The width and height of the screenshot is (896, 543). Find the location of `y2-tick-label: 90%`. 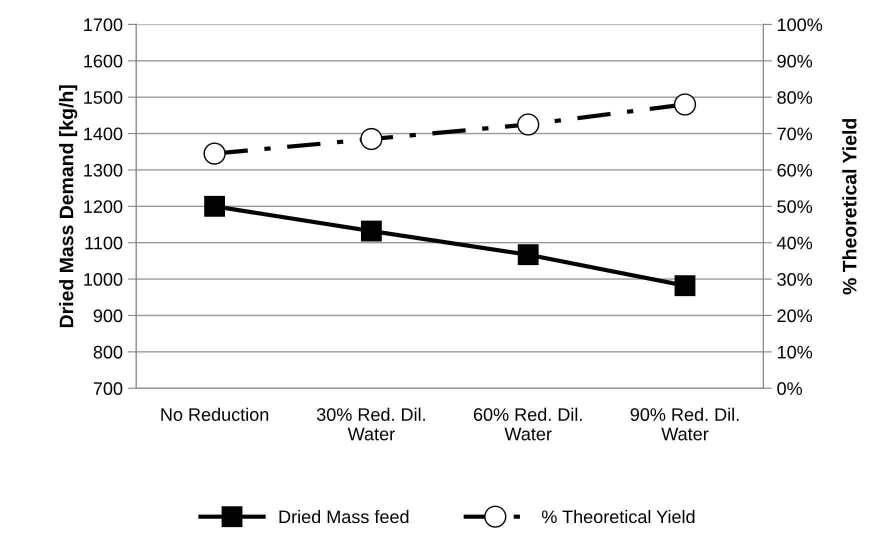

y2-tick-label: 90% is located at coordinates (794, 61).